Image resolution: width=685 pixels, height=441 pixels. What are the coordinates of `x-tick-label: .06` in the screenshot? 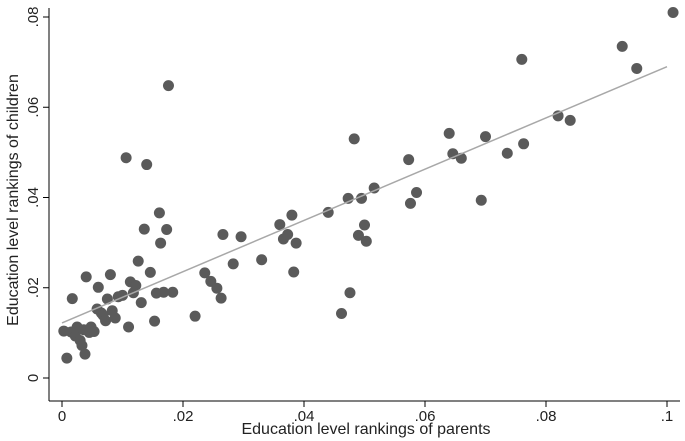 It's located at (425, 416).